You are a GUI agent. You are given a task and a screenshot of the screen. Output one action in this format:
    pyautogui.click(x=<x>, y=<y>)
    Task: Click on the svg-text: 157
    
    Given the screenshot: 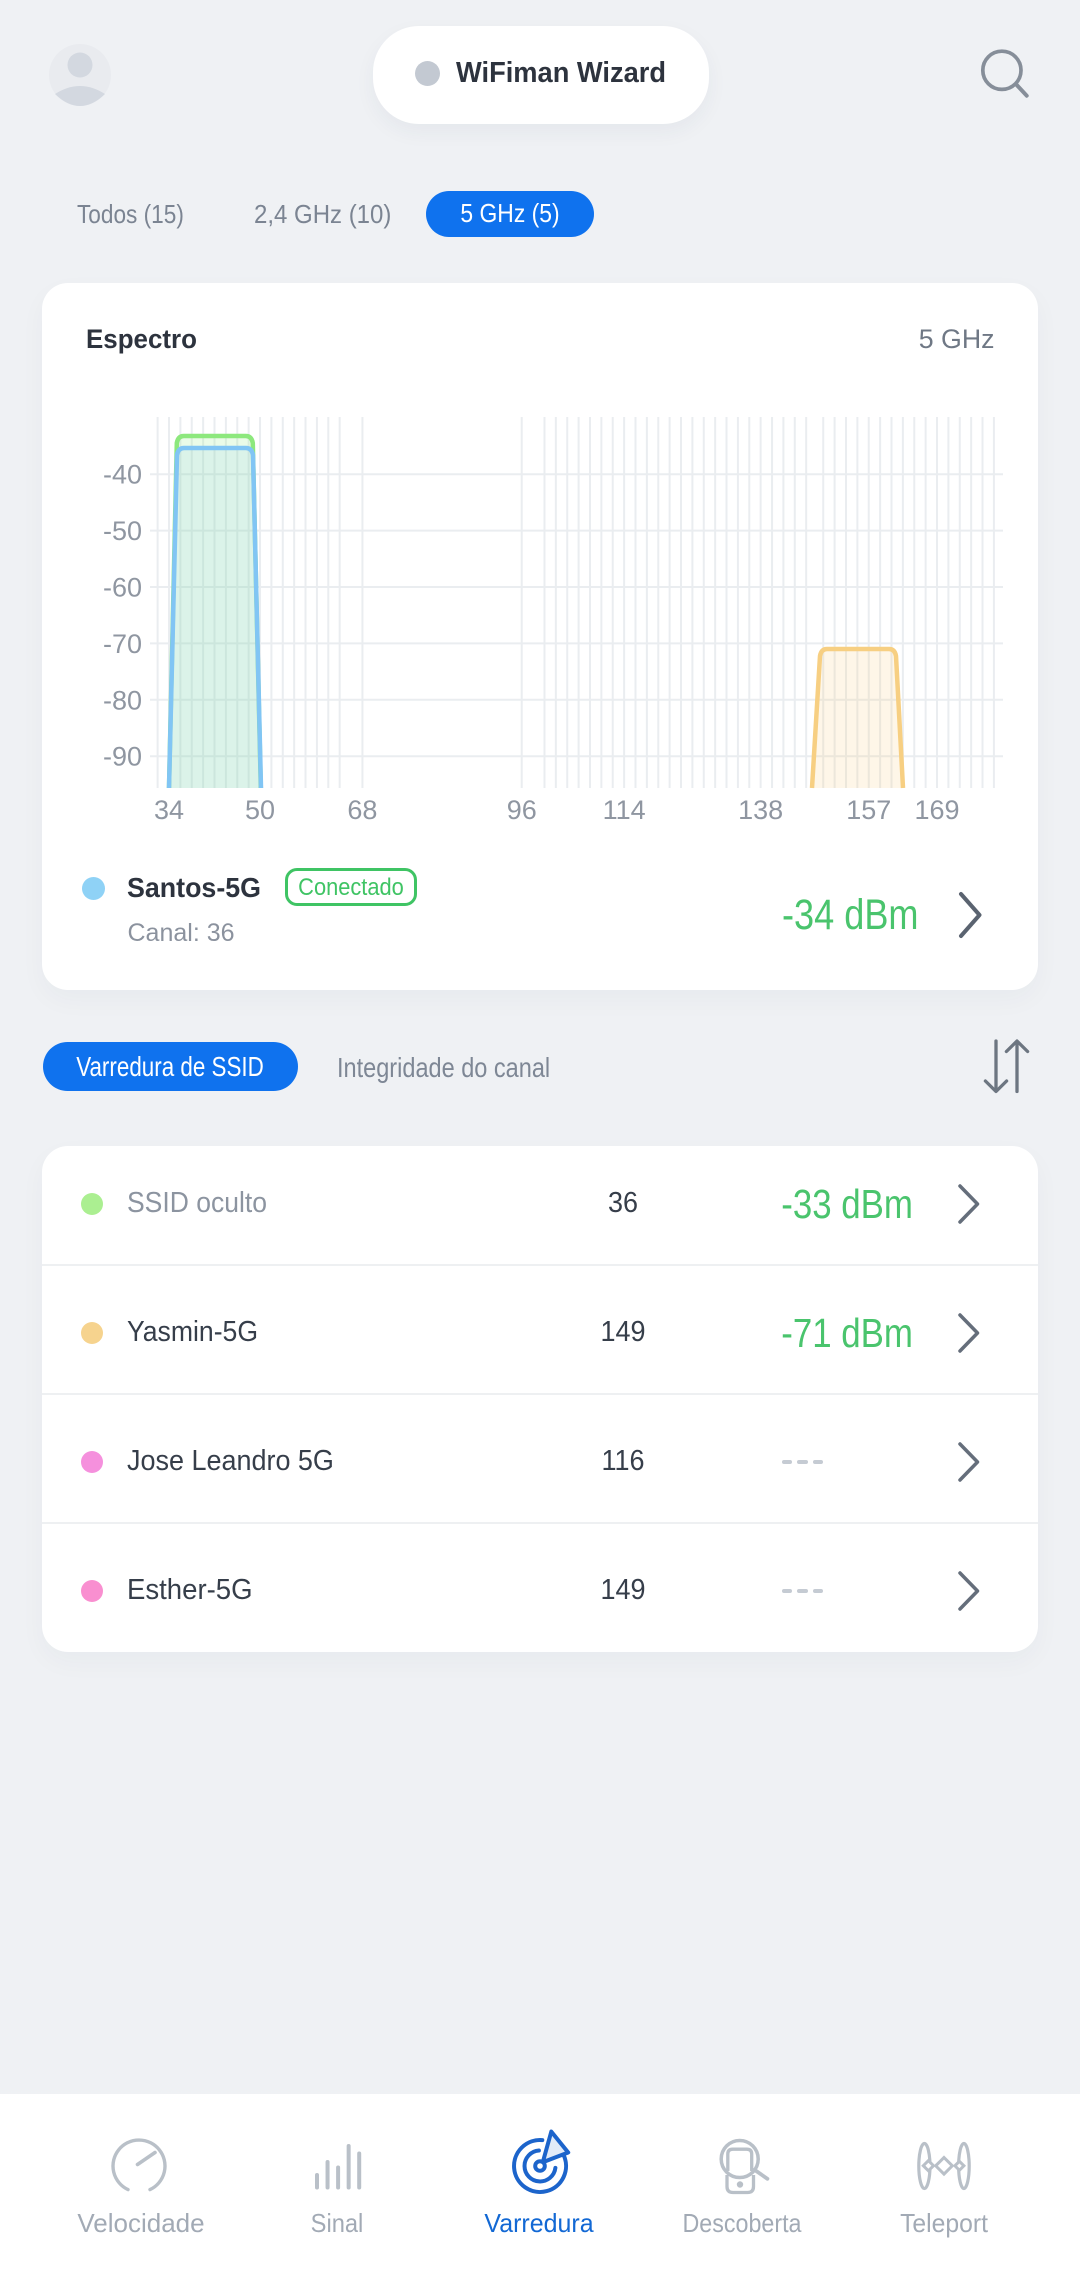 What is the action you would take?
    pyautogui.click(x=868, y=810)
    